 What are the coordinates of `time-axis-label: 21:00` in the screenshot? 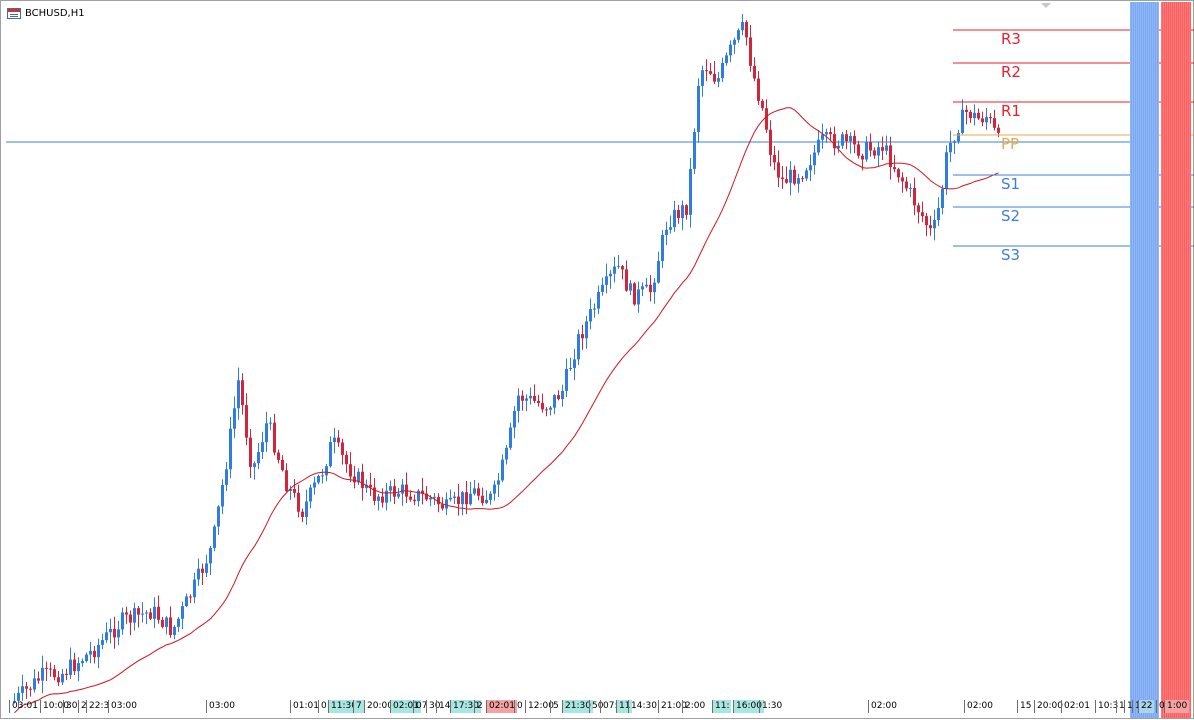 It's located at (673, 706).